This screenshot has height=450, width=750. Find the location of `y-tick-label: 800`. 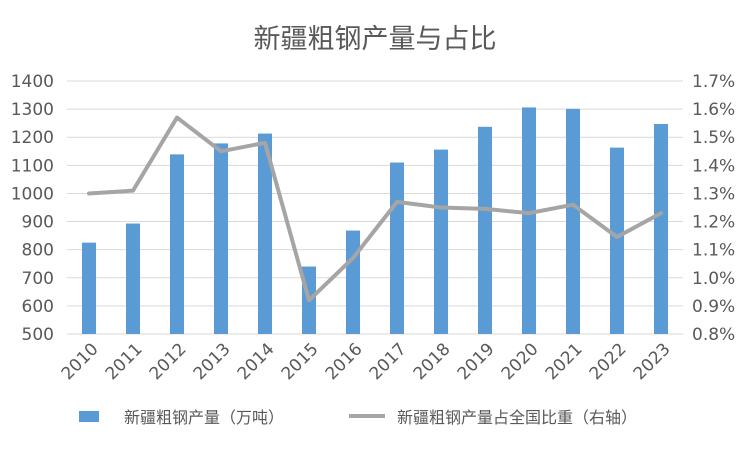

y-tick-label: 800 is located at coordinates (38, 251).